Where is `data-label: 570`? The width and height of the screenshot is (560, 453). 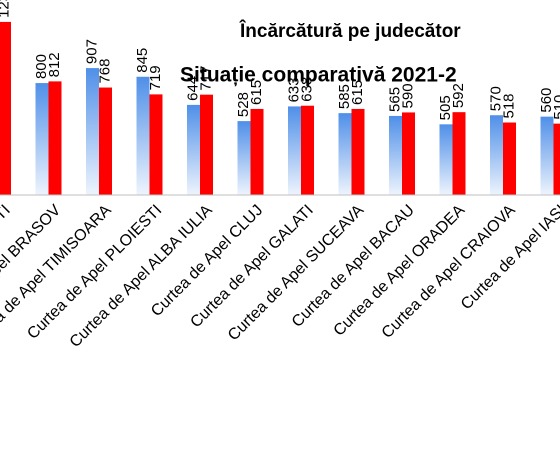
data-label: 570 is located at coordinates (495, 98).